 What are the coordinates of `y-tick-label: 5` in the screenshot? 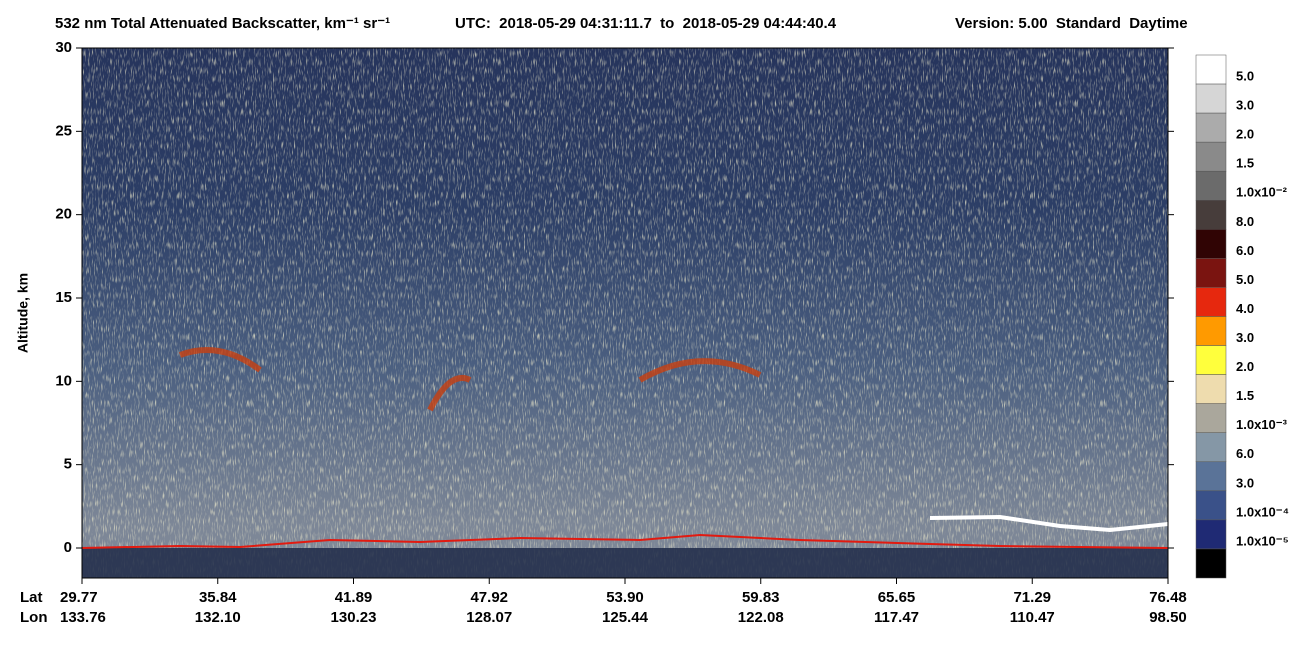 It's located at (68, 464).